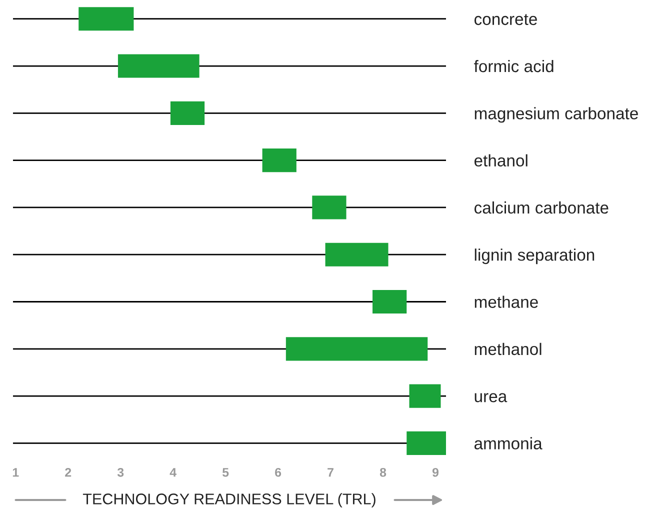 This screenshot has height=510, width=646. I want to click on y-tick-label: methane, so click(506, 302).